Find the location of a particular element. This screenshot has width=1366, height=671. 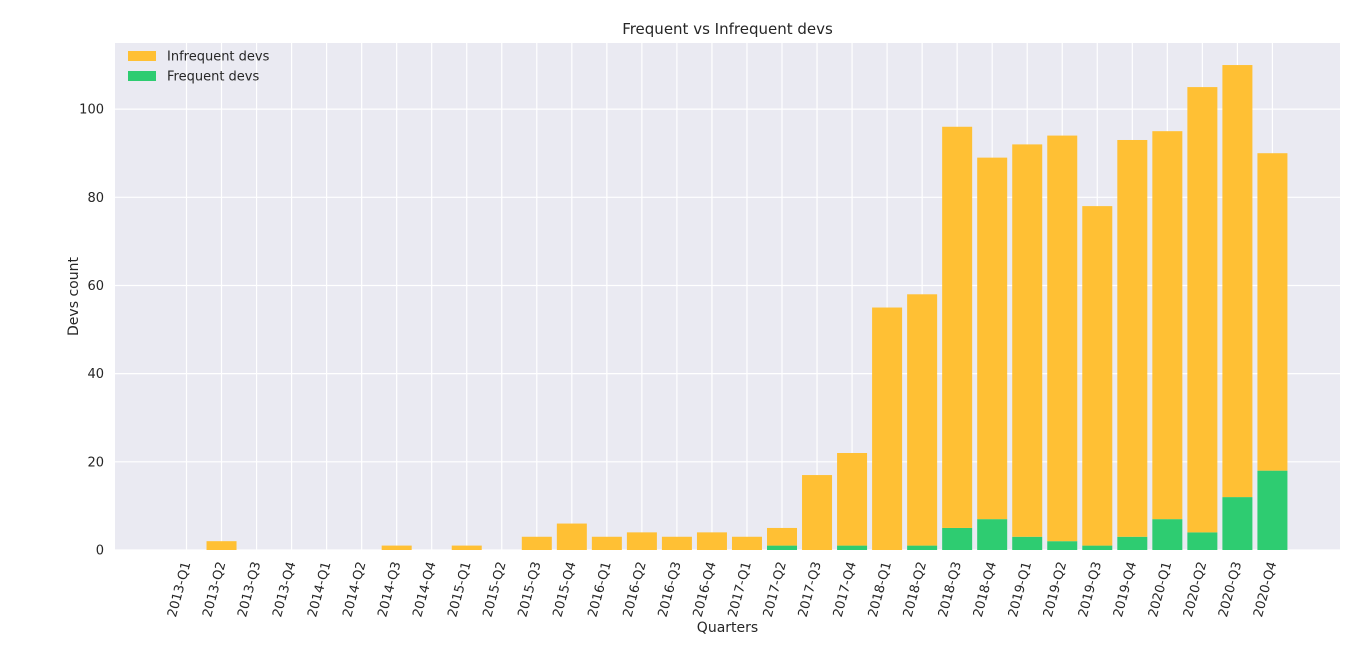

x-tick-label: 2016-Q3 is located at coordinates (670, 589).